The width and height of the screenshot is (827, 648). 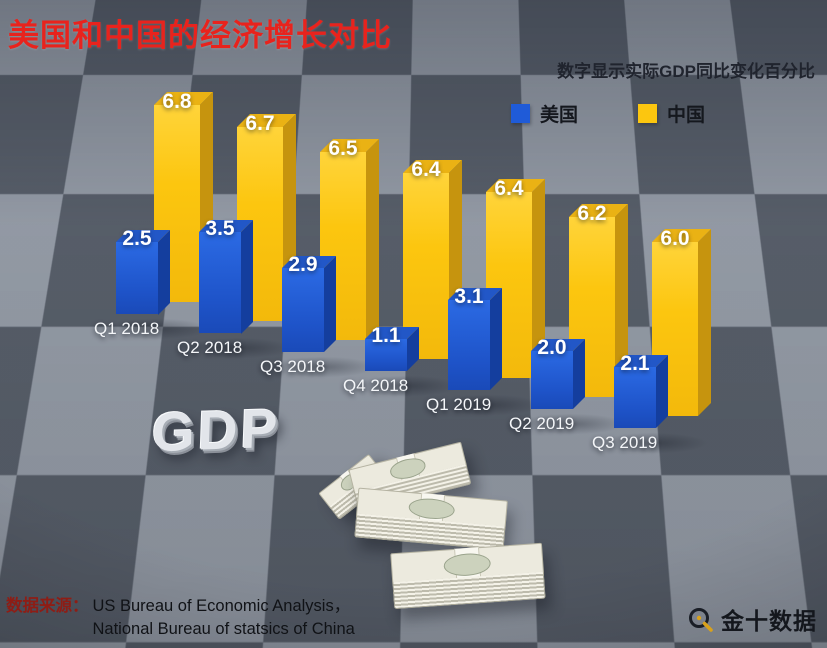 I want to click on legend-swatch-us, so click(x=520, y=113).